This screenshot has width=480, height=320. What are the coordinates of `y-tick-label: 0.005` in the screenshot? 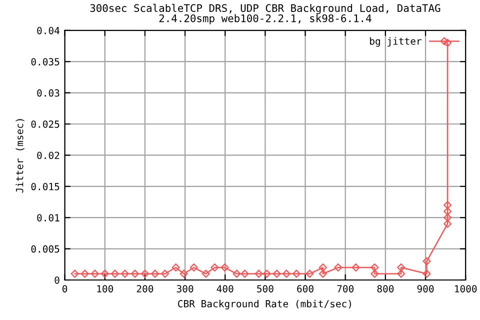 It's located at (45, 249).